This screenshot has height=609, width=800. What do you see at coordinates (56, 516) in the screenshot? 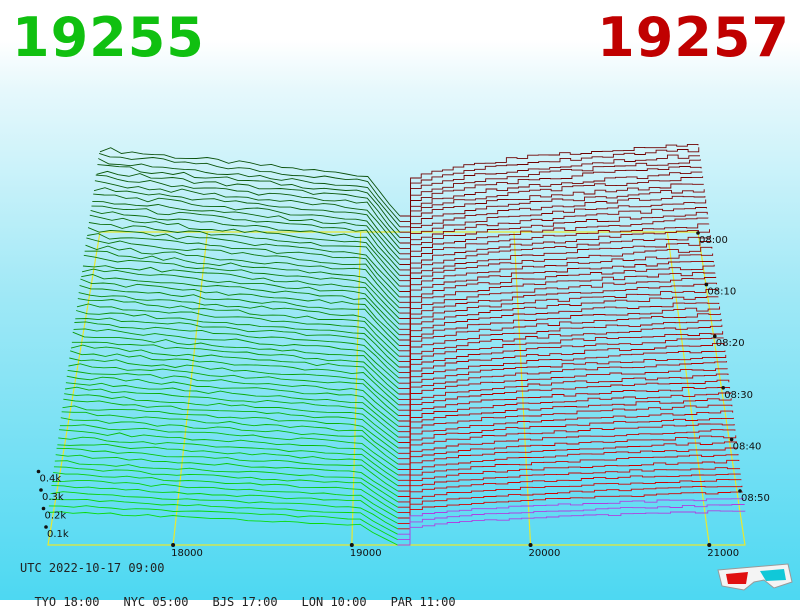
I see `volume-tick-label: 0.2k` at bounding box center [56, 516].